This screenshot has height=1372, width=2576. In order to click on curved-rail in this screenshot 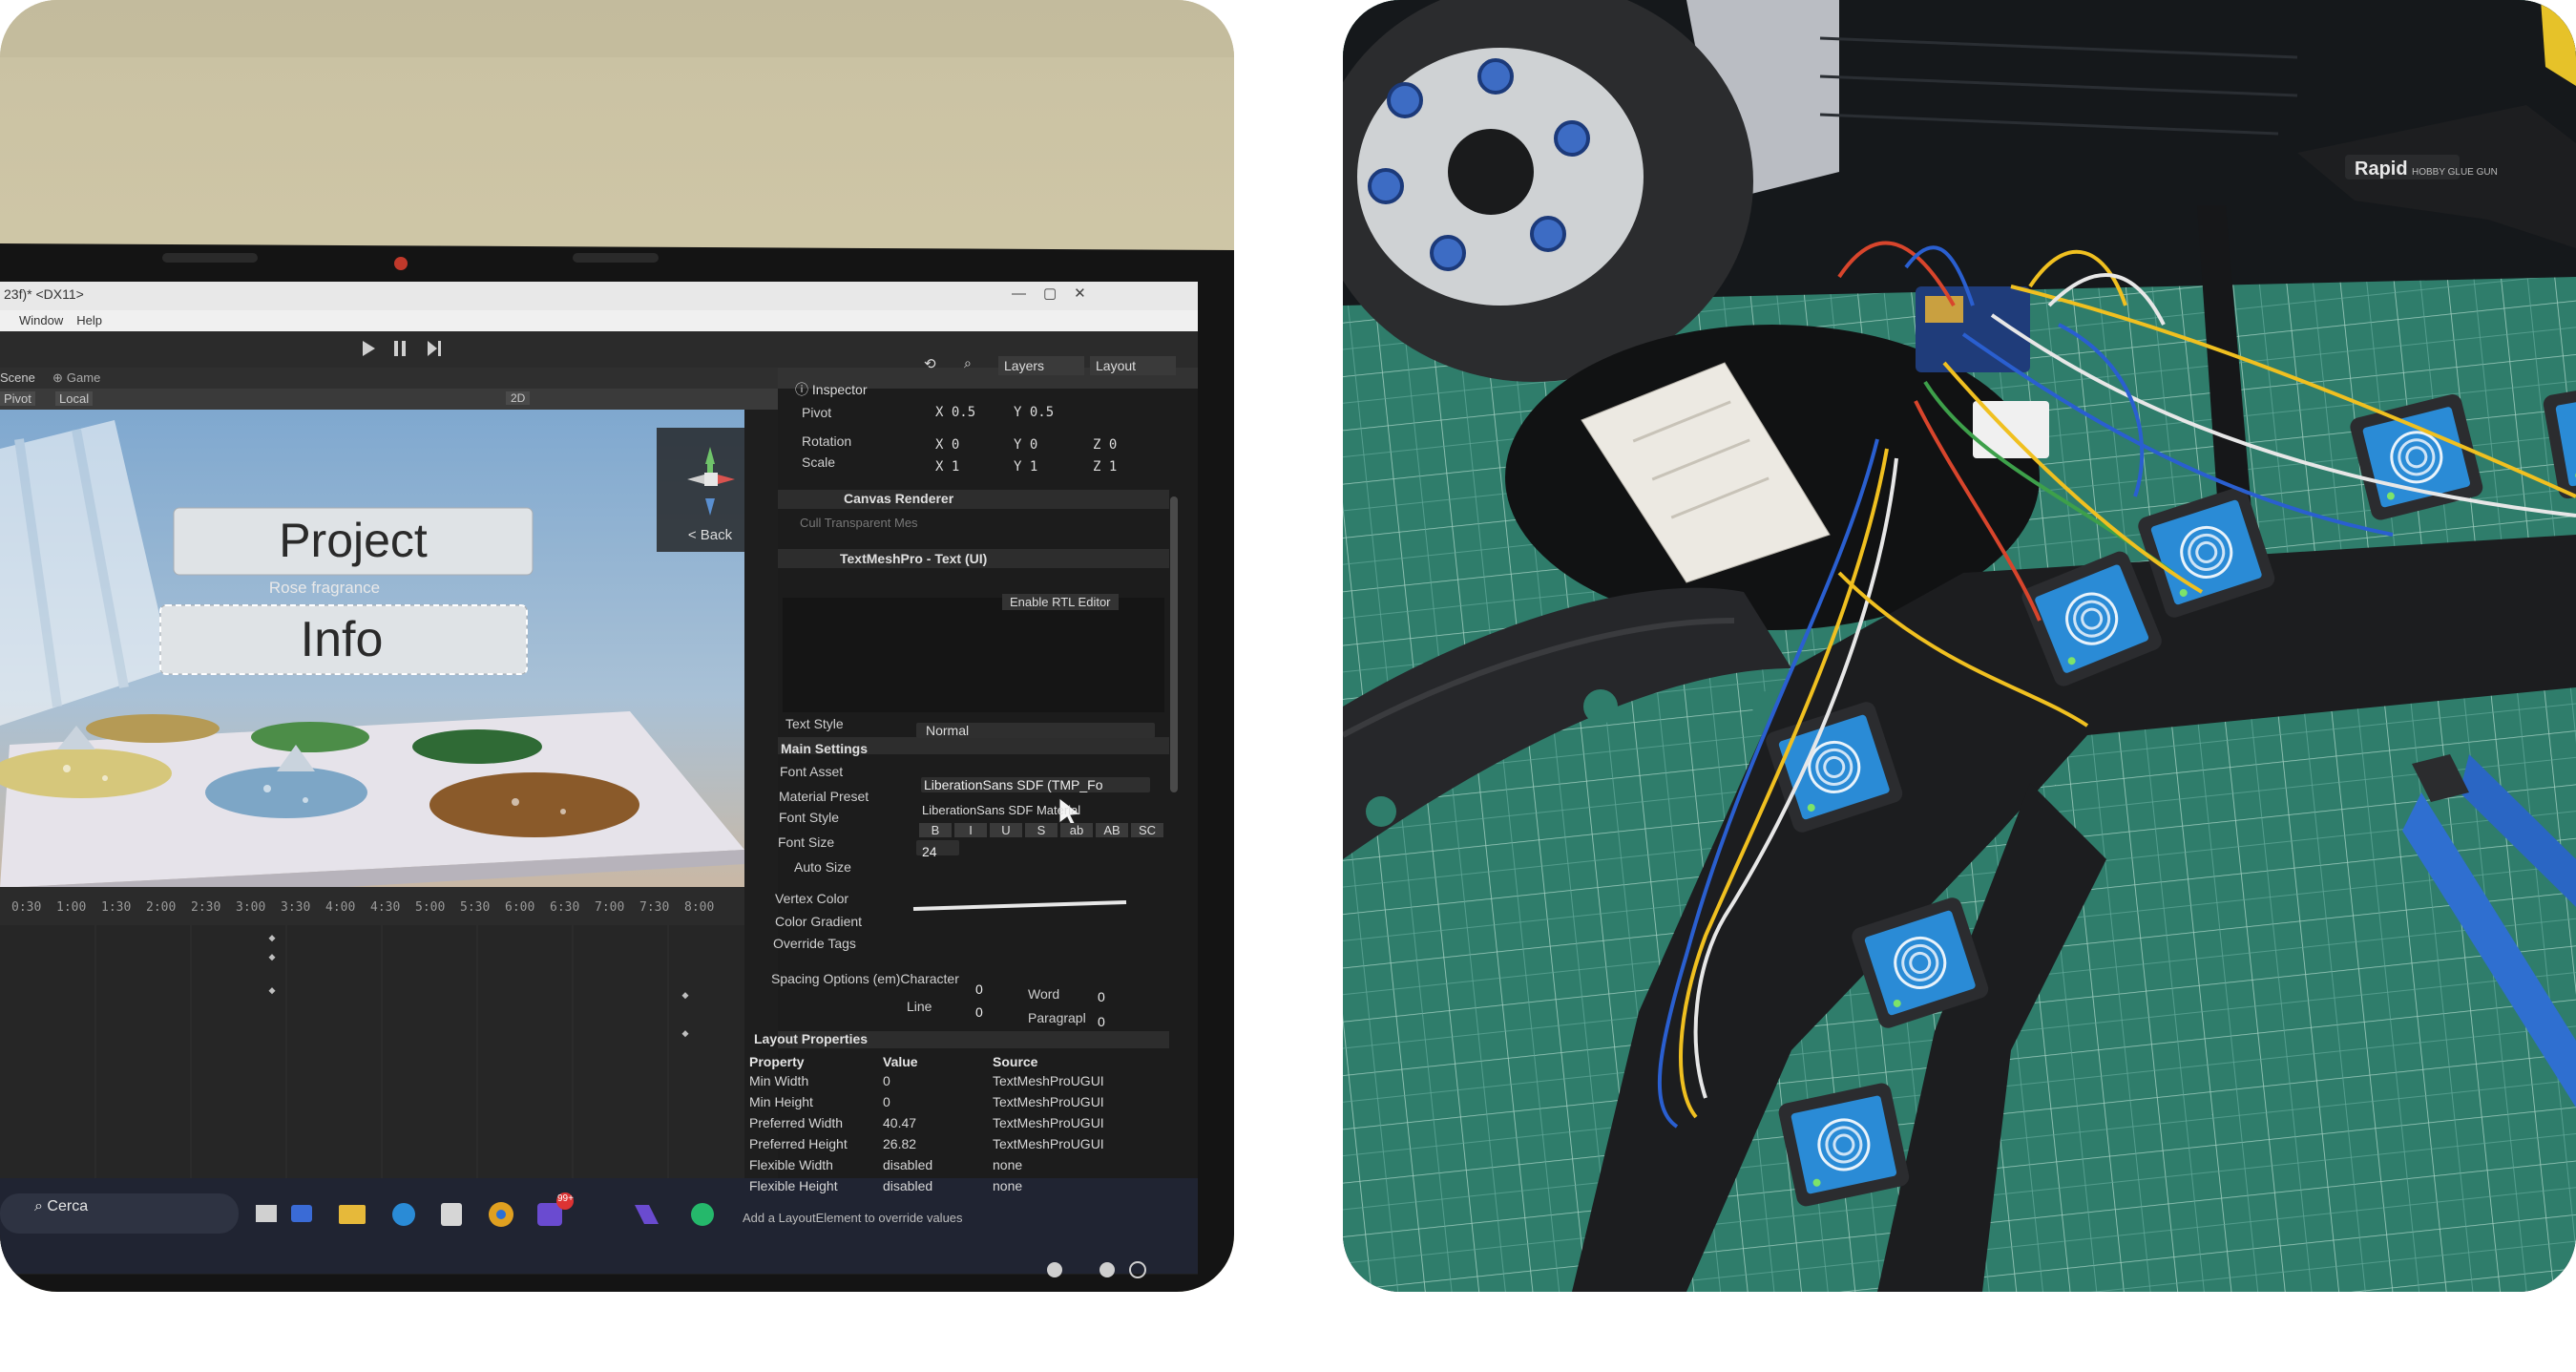, I will do `click(1567, 723)`.